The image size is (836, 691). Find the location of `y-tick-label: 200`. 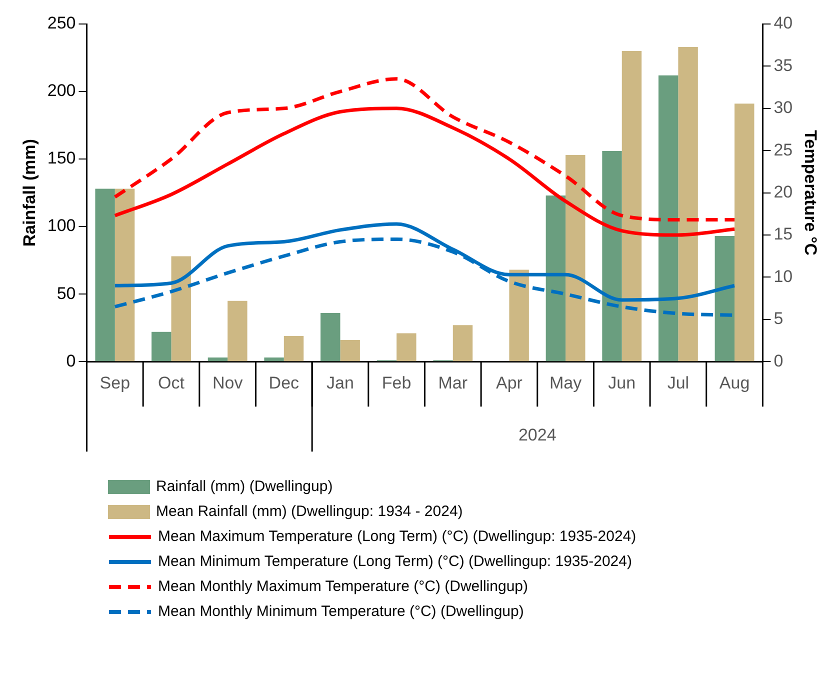

y-tick-label: 200 is located at coordinates (61, 90).